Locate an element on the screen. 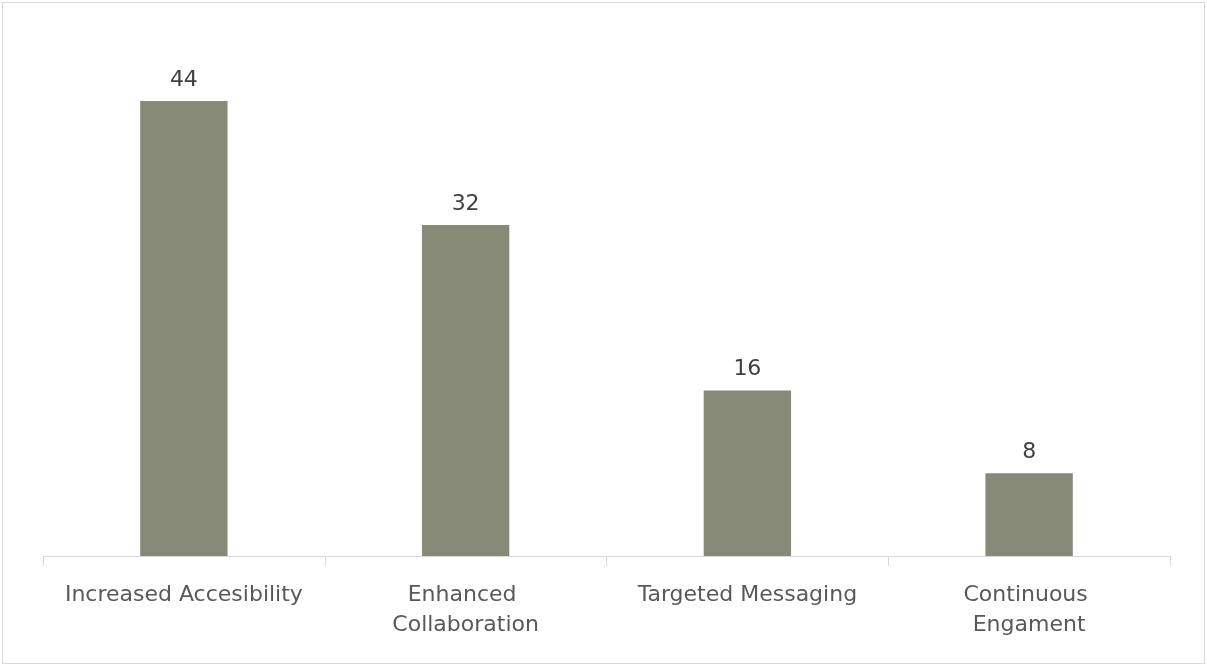  data-label: 8 is located at coordinates (1029, 450).